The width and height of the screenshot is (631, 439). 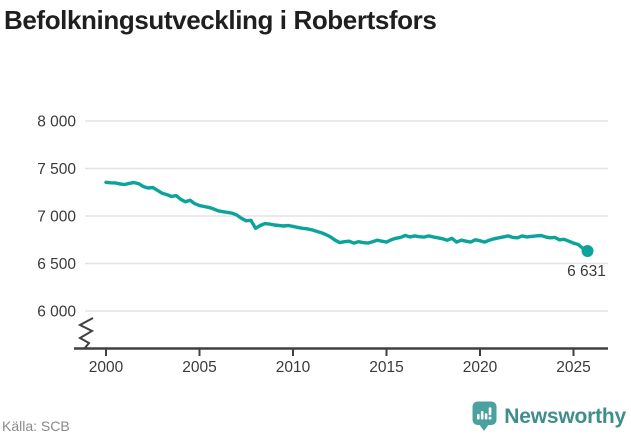 I want to click on x-tick-label: 2010, so click(x=293, y=367).